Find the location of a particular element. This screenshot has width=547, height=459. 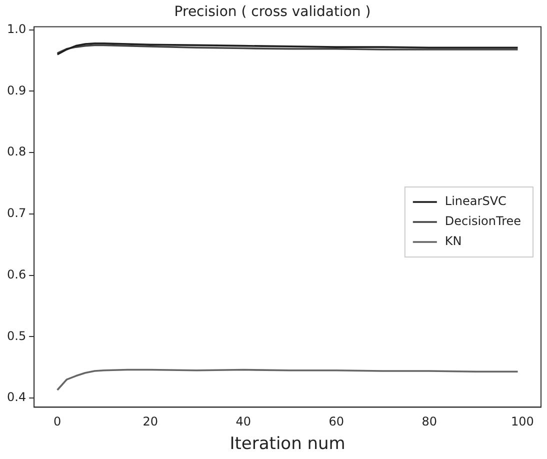

legend-label: KN is located at coordinates (453, 241).